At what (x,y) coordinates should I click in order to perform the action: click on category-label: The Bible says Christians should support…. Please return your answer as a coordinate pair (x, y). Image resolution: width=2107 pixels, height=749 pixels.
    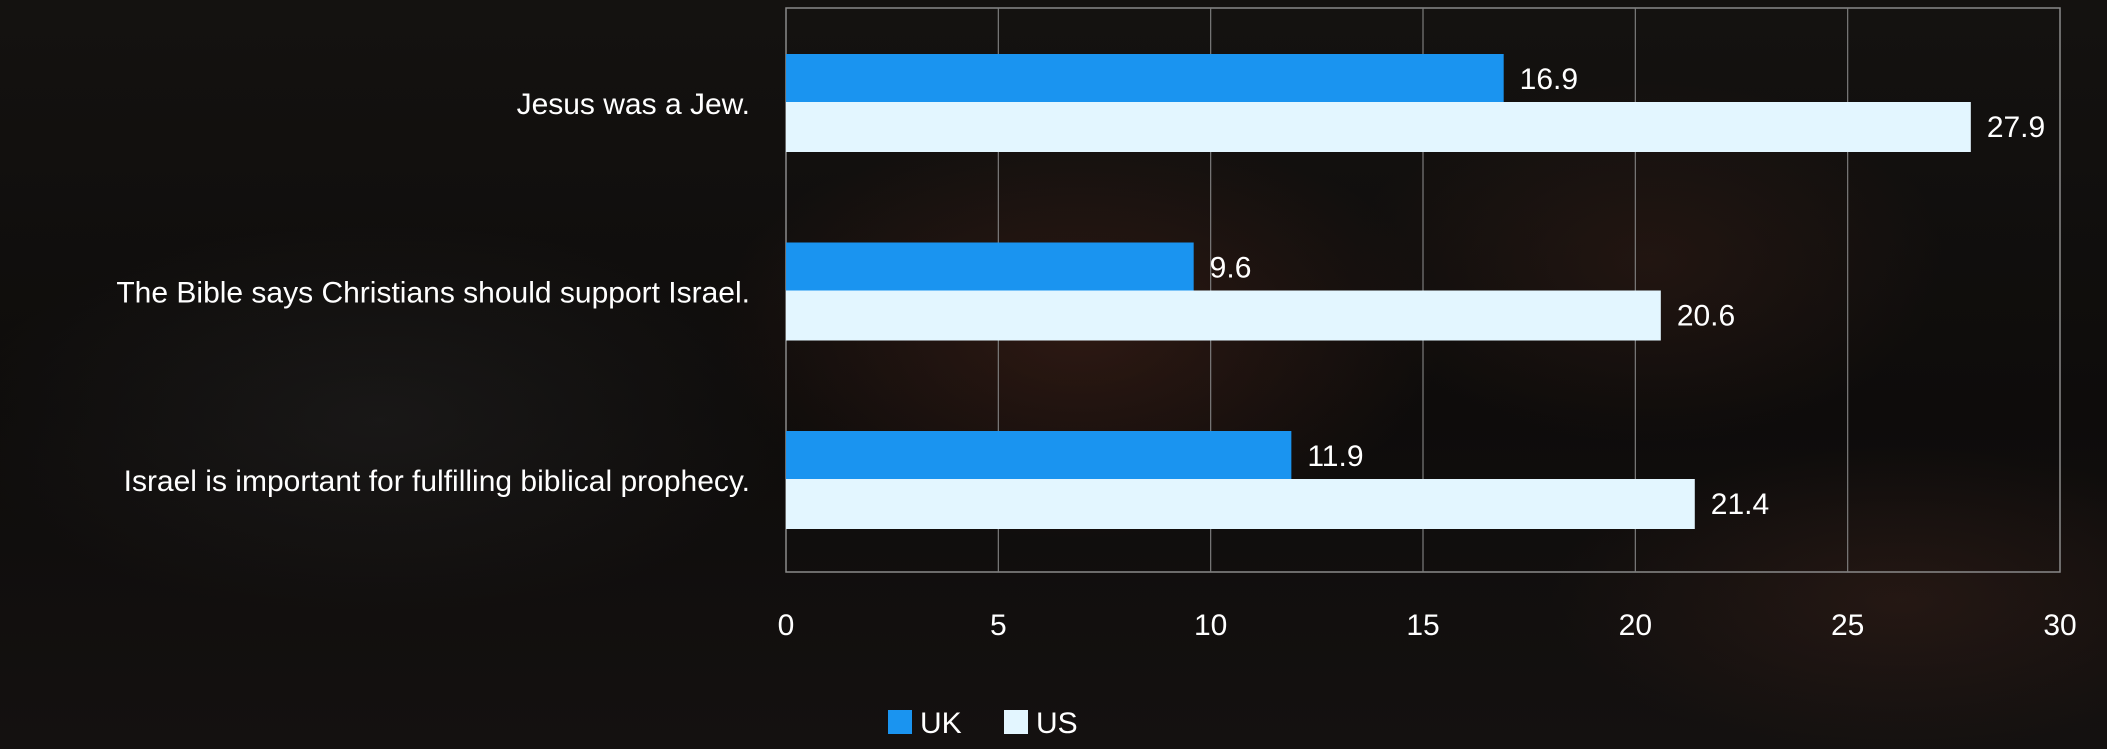
    Looking at the image, I should click on (433, 293).